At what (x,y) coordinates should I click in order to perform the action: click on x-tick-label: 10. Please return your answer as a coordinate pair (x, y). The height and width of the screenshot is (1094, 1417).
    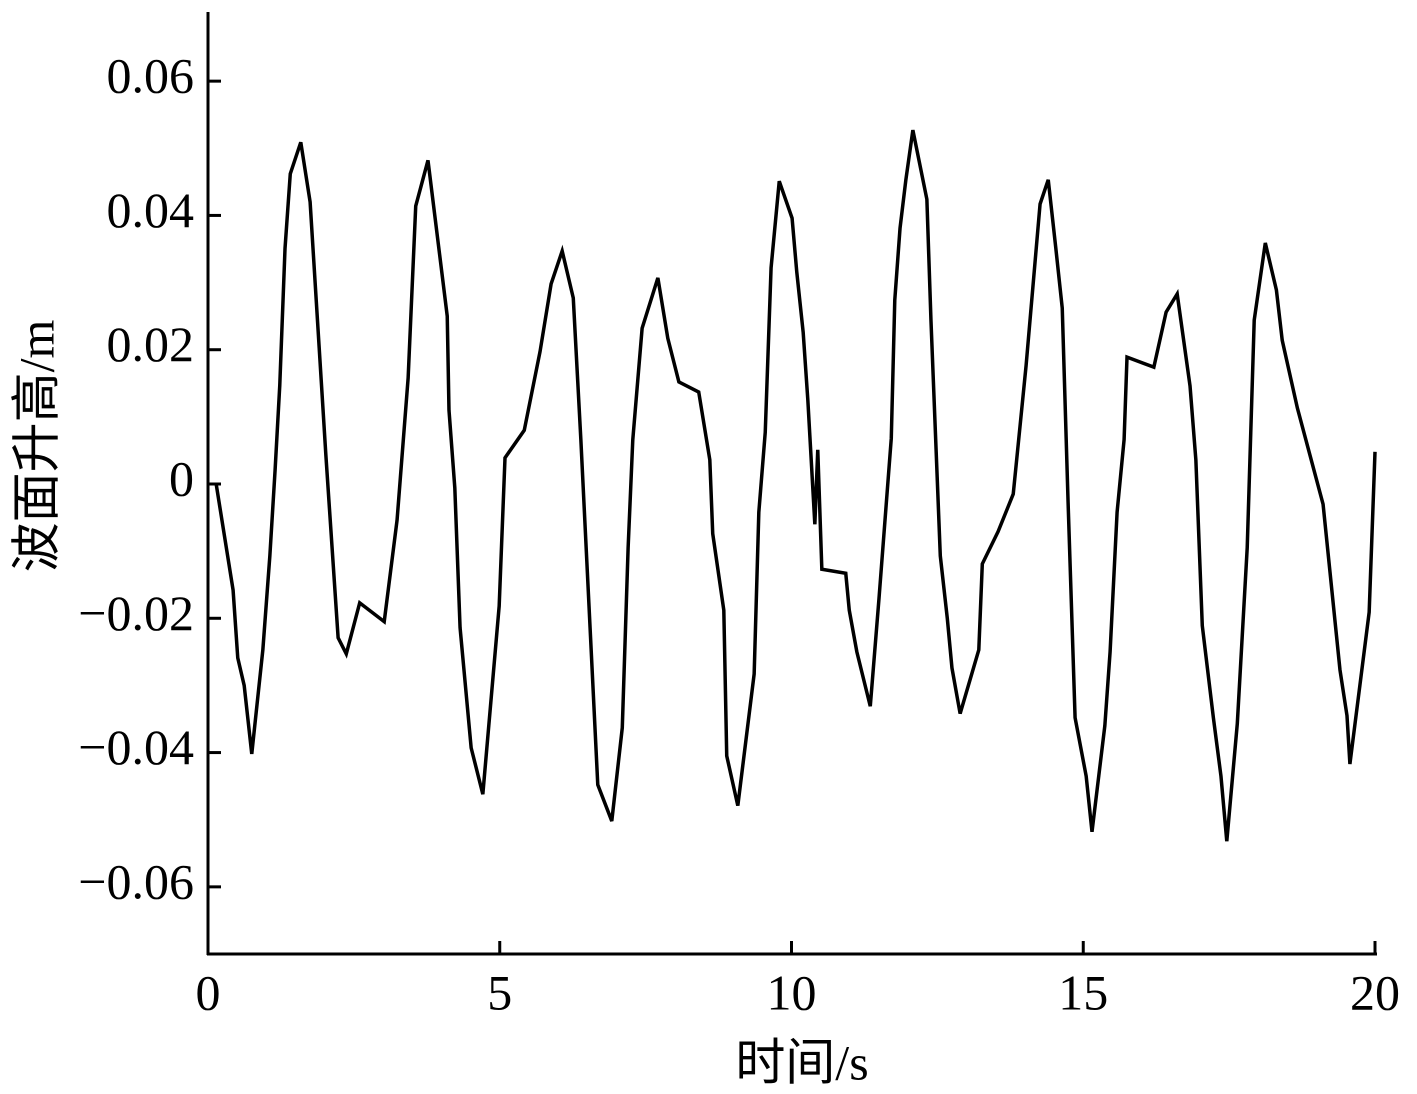
    Looking at the image, I should click on (792, 992).